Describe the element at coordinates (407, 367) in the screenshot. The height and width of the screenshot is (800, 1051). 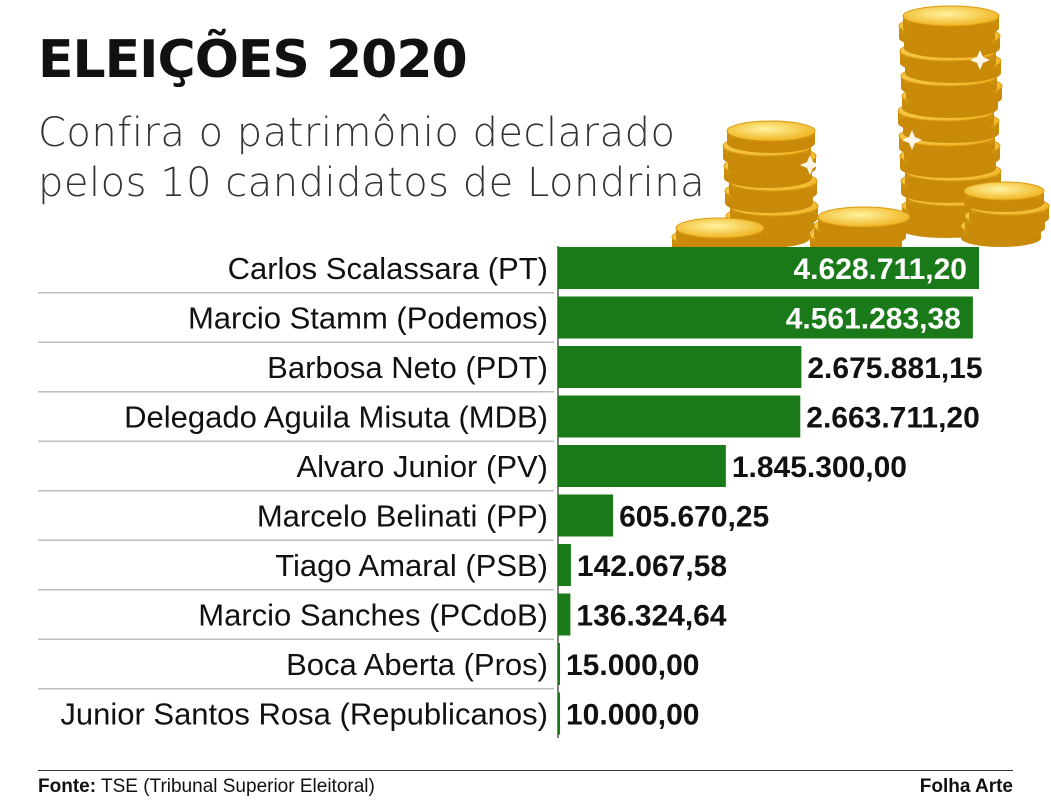
I see `candidate-label: Barbosa Neto (PDT)` at that location.